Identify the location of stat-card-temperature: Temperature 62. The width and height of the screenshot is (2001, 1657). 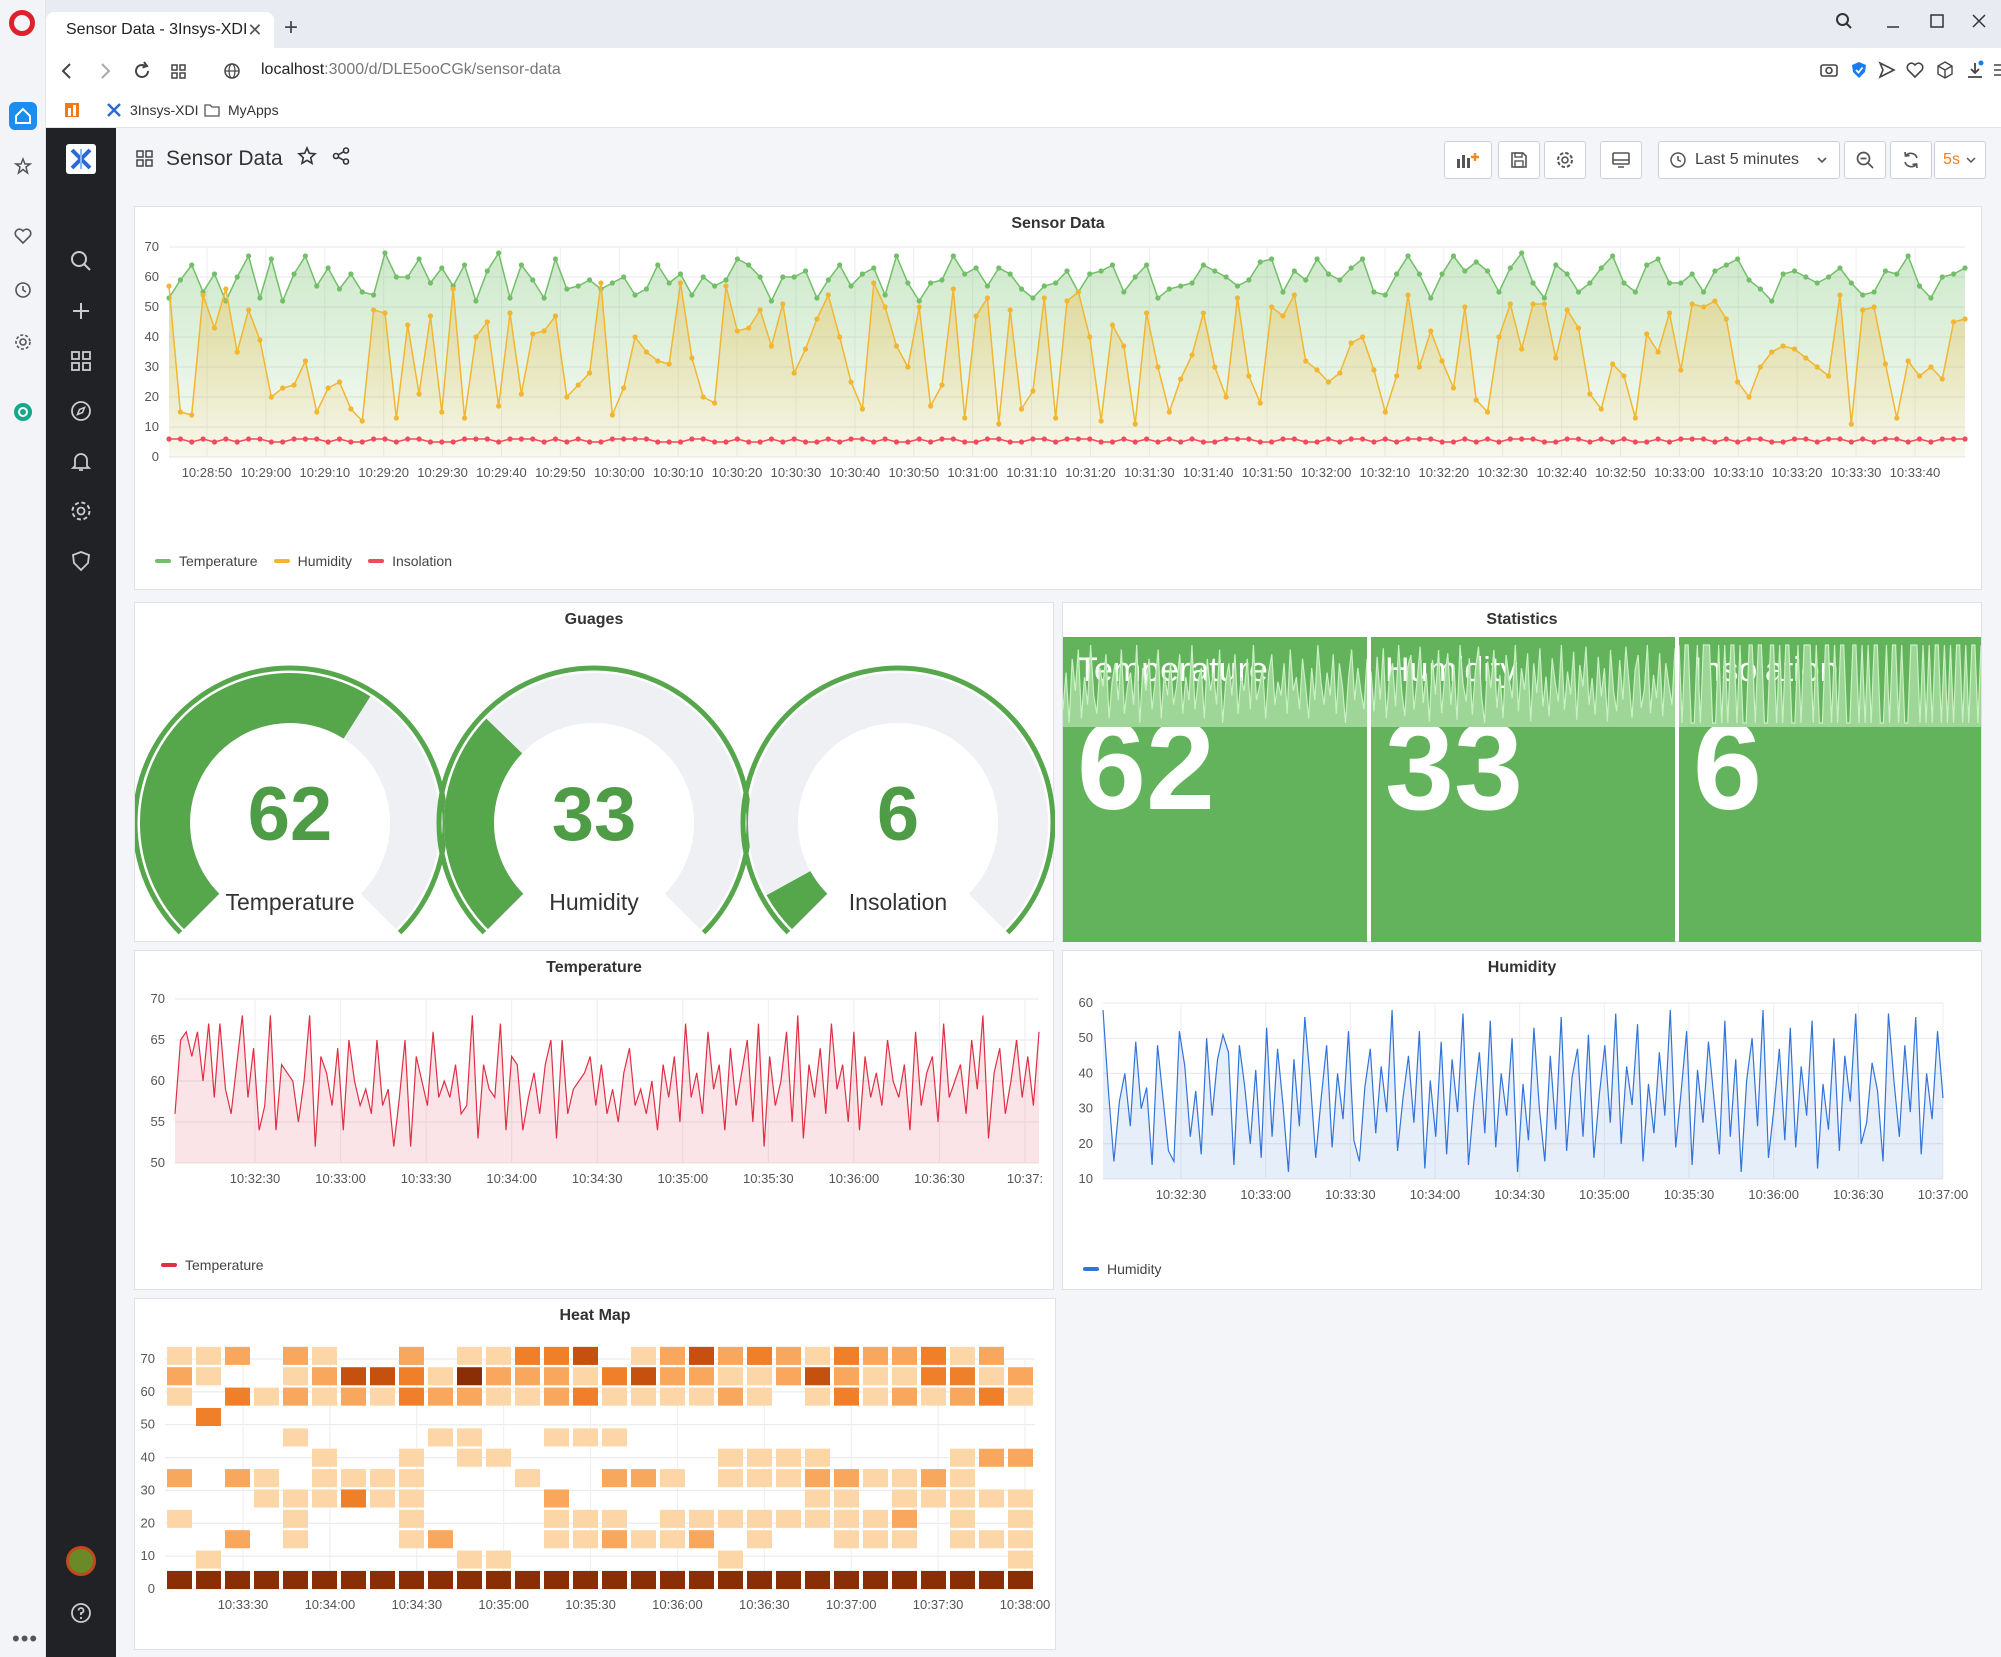
(1215, 789).